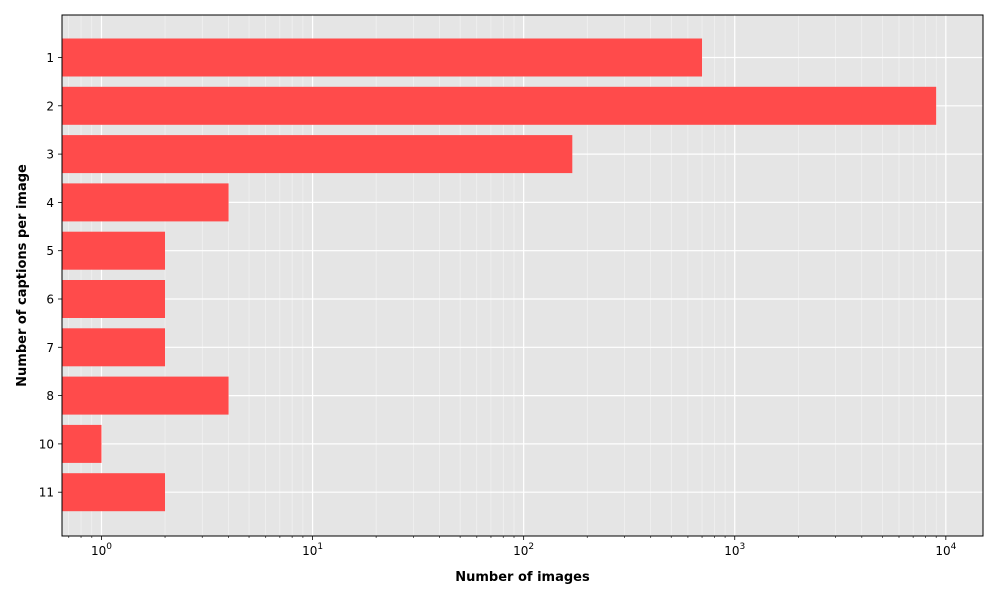 Image resolution: width=998 pixels, height=599 pixels. I want to click on y-tick-label: 11, so click(46, 493).